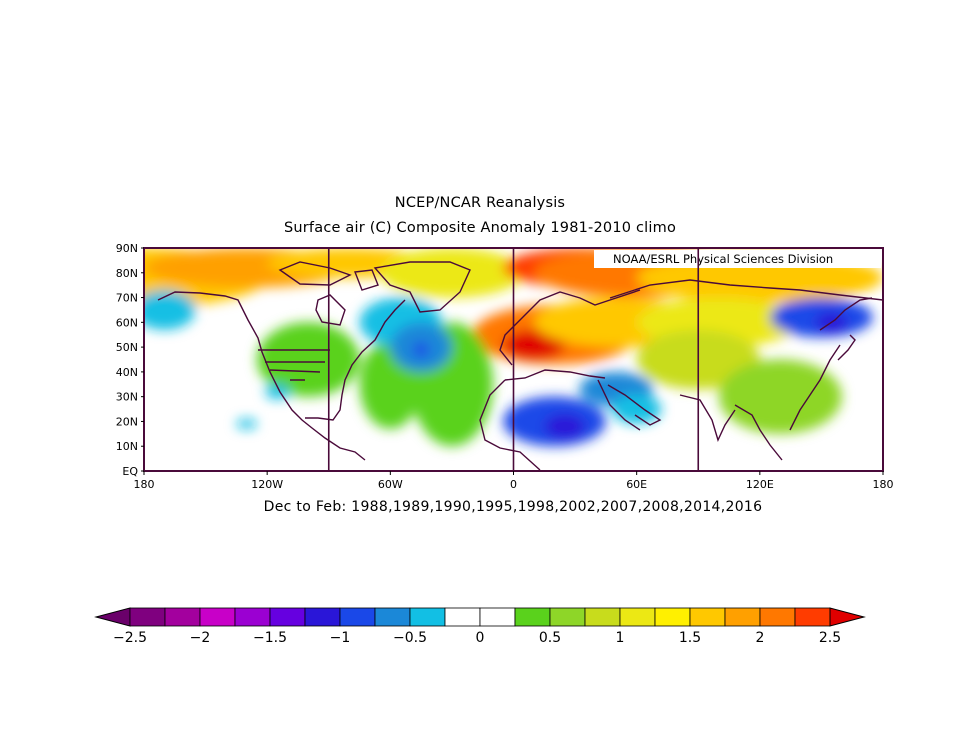 The height and width of the screenshot is (742, 960). What do you see at coordinates (830, 638) in the screenshot?
I see `colorbar-label: 2.5` at bounding box center [830, 638].